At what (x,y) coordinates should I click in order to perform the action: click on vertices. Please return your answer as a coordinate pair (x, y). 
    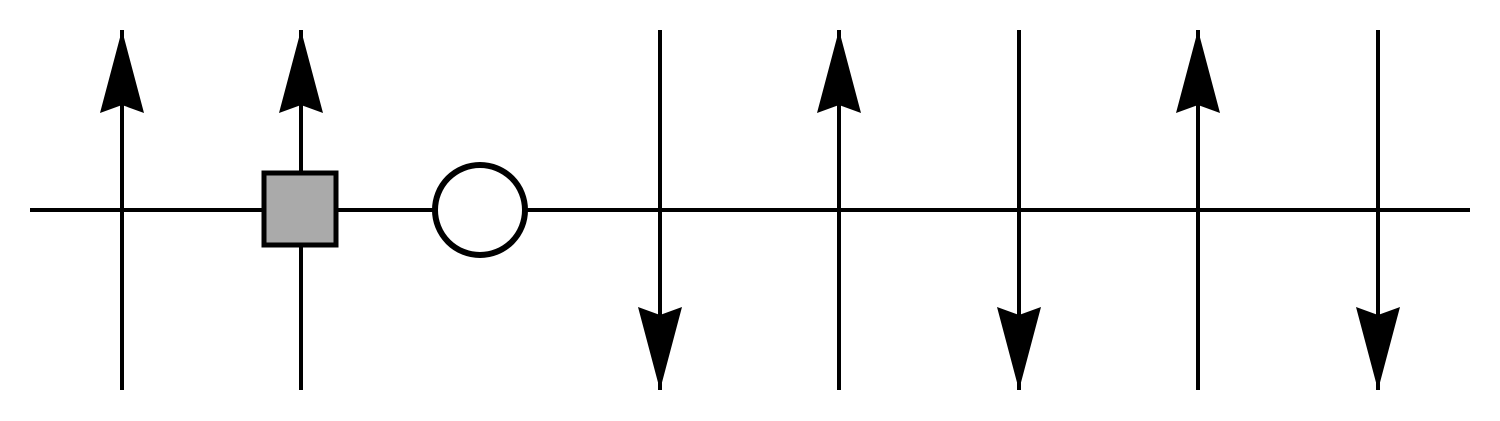
    Looking at the image, I should click on (394, 210).